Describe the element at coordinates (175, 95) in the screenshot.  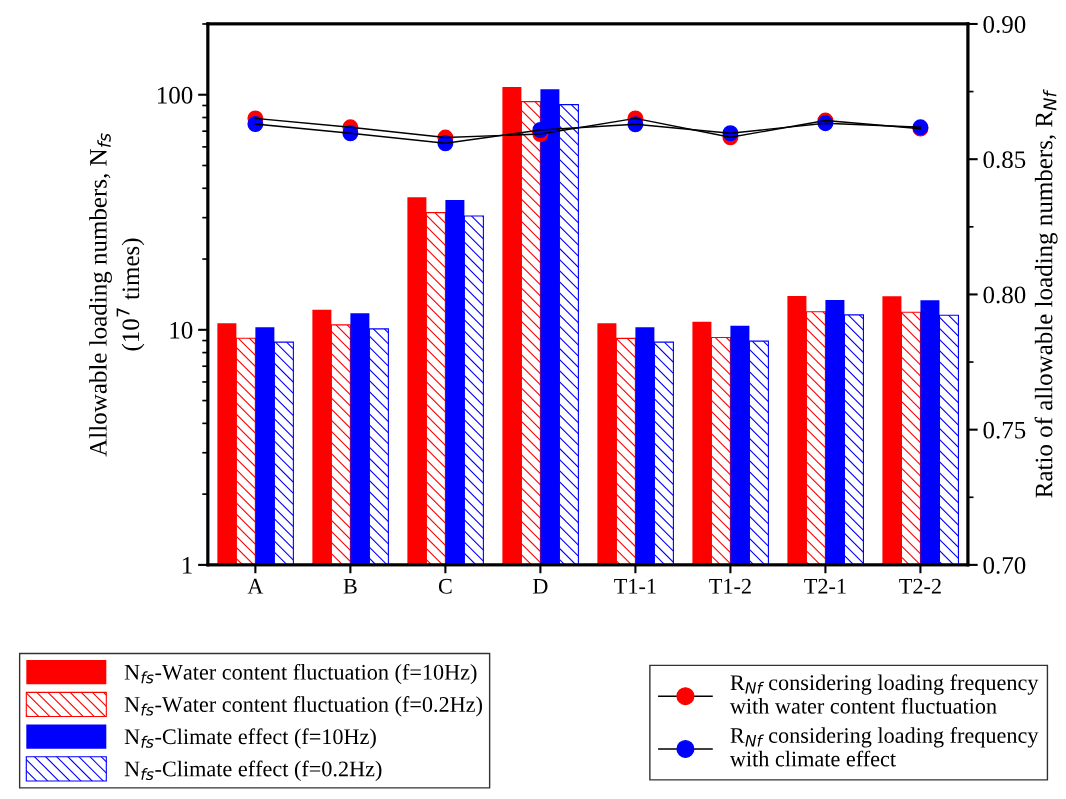
I see `y-tick-label: 100` at that location.